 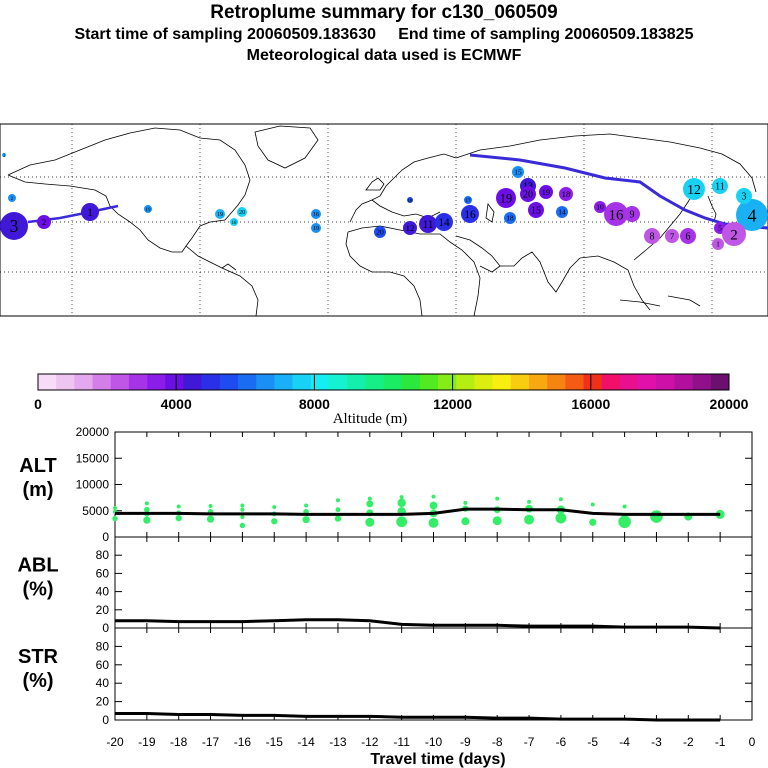 What do you see at coordinates (93, 485) in the screenshot?
I see `alt-ytick-label: 10000` at bounding box center [93, 485].